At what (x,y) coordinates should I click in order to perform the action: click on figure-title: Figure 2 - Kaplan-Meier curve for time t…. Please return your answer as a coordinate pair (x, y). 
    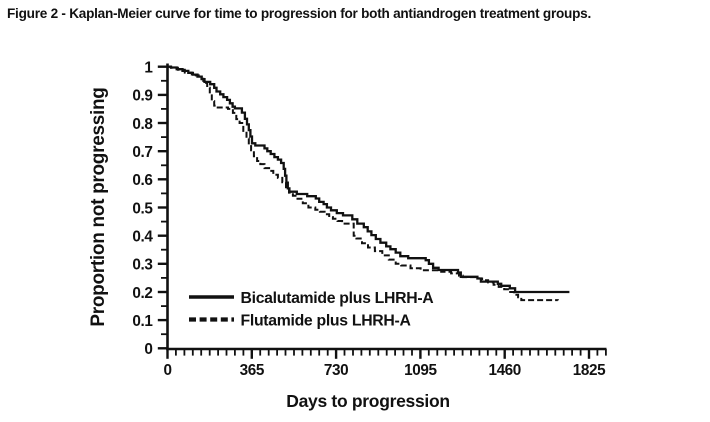
    Looking at the image, I should click on (299, 13).